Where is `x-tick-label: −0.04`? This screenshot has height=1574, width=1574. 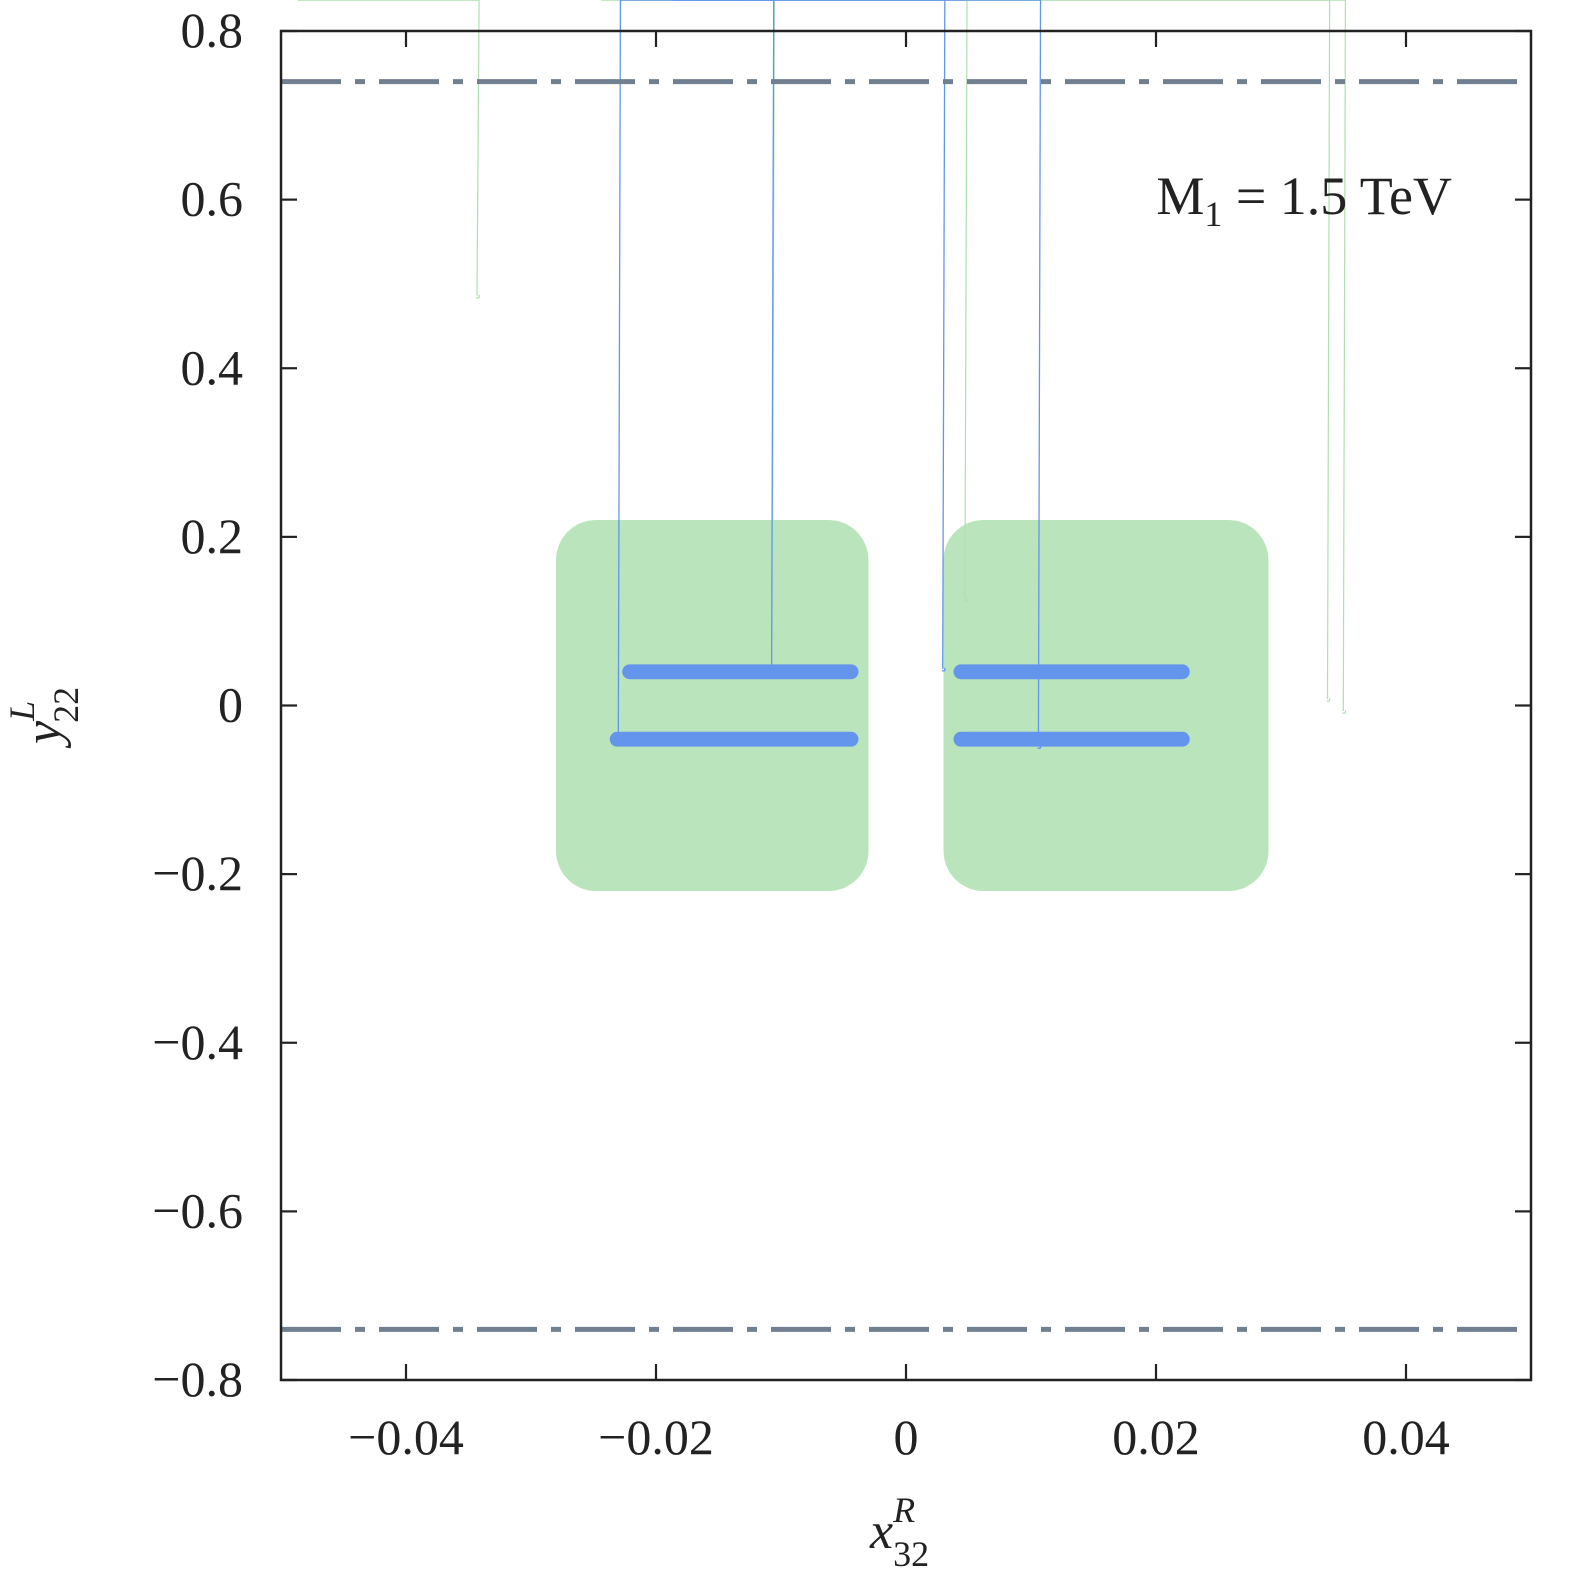 x-tick-label: −0.04 is located at coordinates (406, 1437).